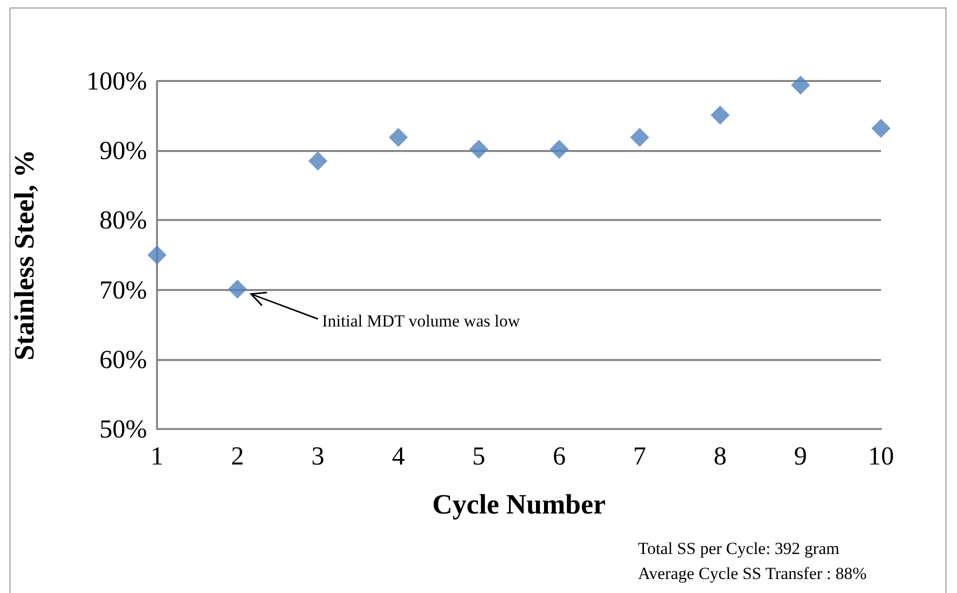  I want to click on x-tick-label: 5, so click(479, 456).